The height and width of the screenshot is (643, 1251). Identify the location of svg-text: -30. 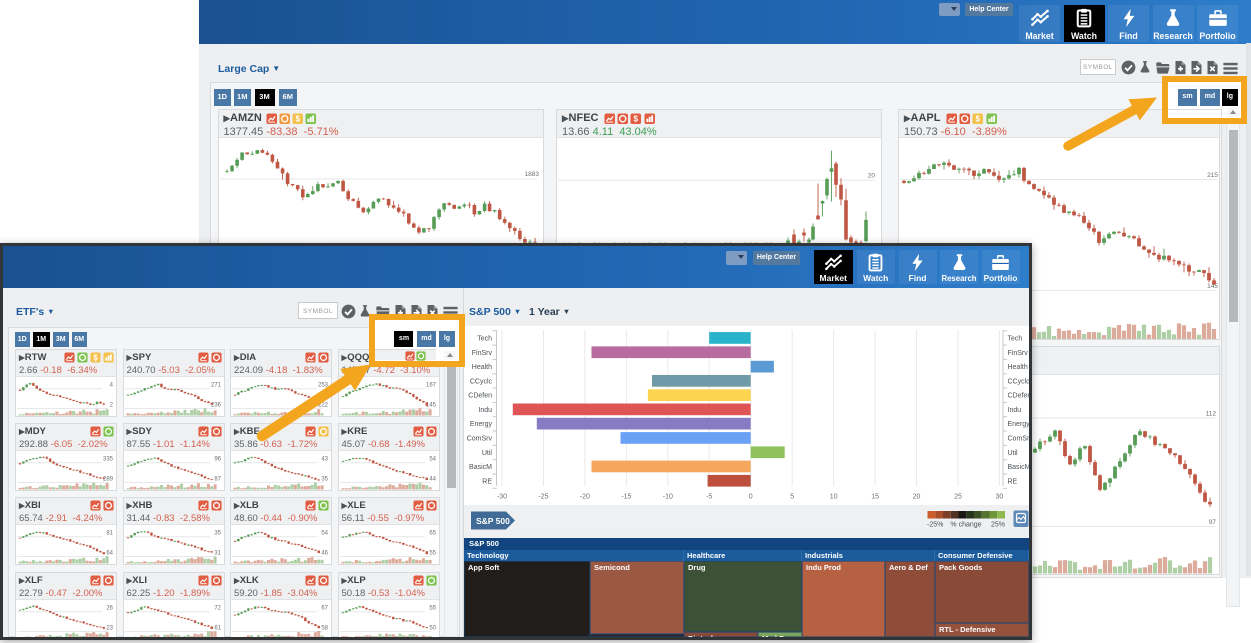
(502, 497).